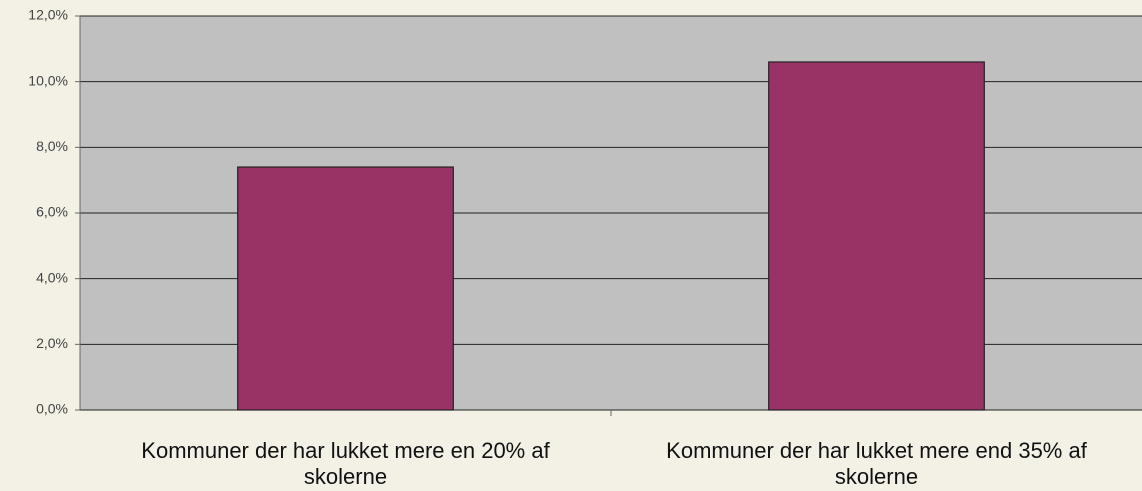  I want to click on y-tick-label: 12,0%, so click(48, 15).